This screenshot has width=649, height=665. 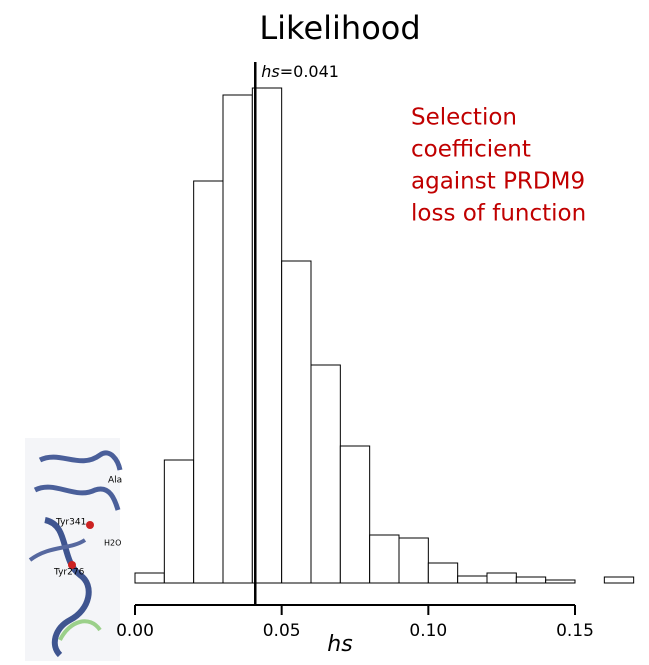 I want to click on marker-label: hs=0.041, so click(x=300, y=71).